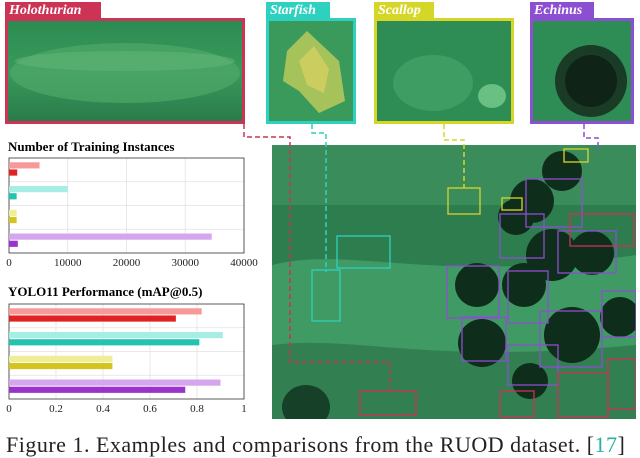  I want to click on scallop-image, so click(444, 71).